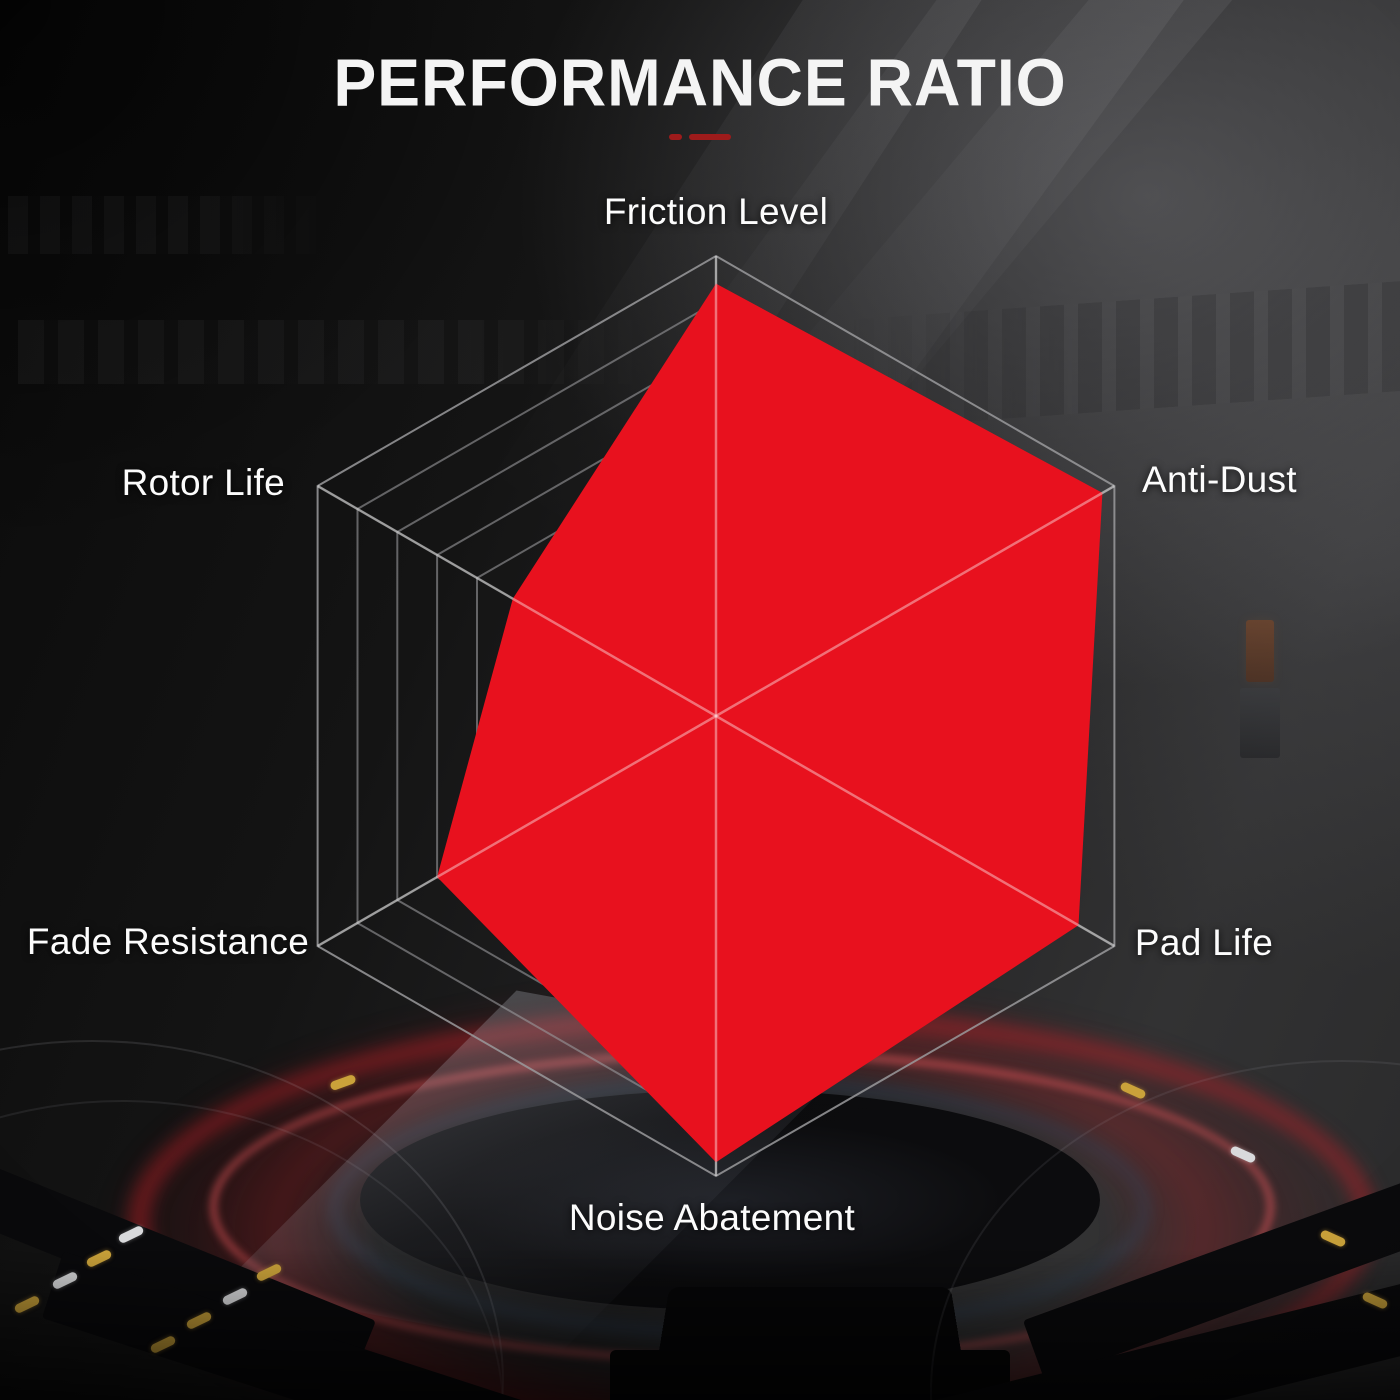 The image size is (1400, 1400). Describe the element at coordinates (203, 482) in the screenshot. I see `axis-label-rotor-life: Rotor Life` at that location.